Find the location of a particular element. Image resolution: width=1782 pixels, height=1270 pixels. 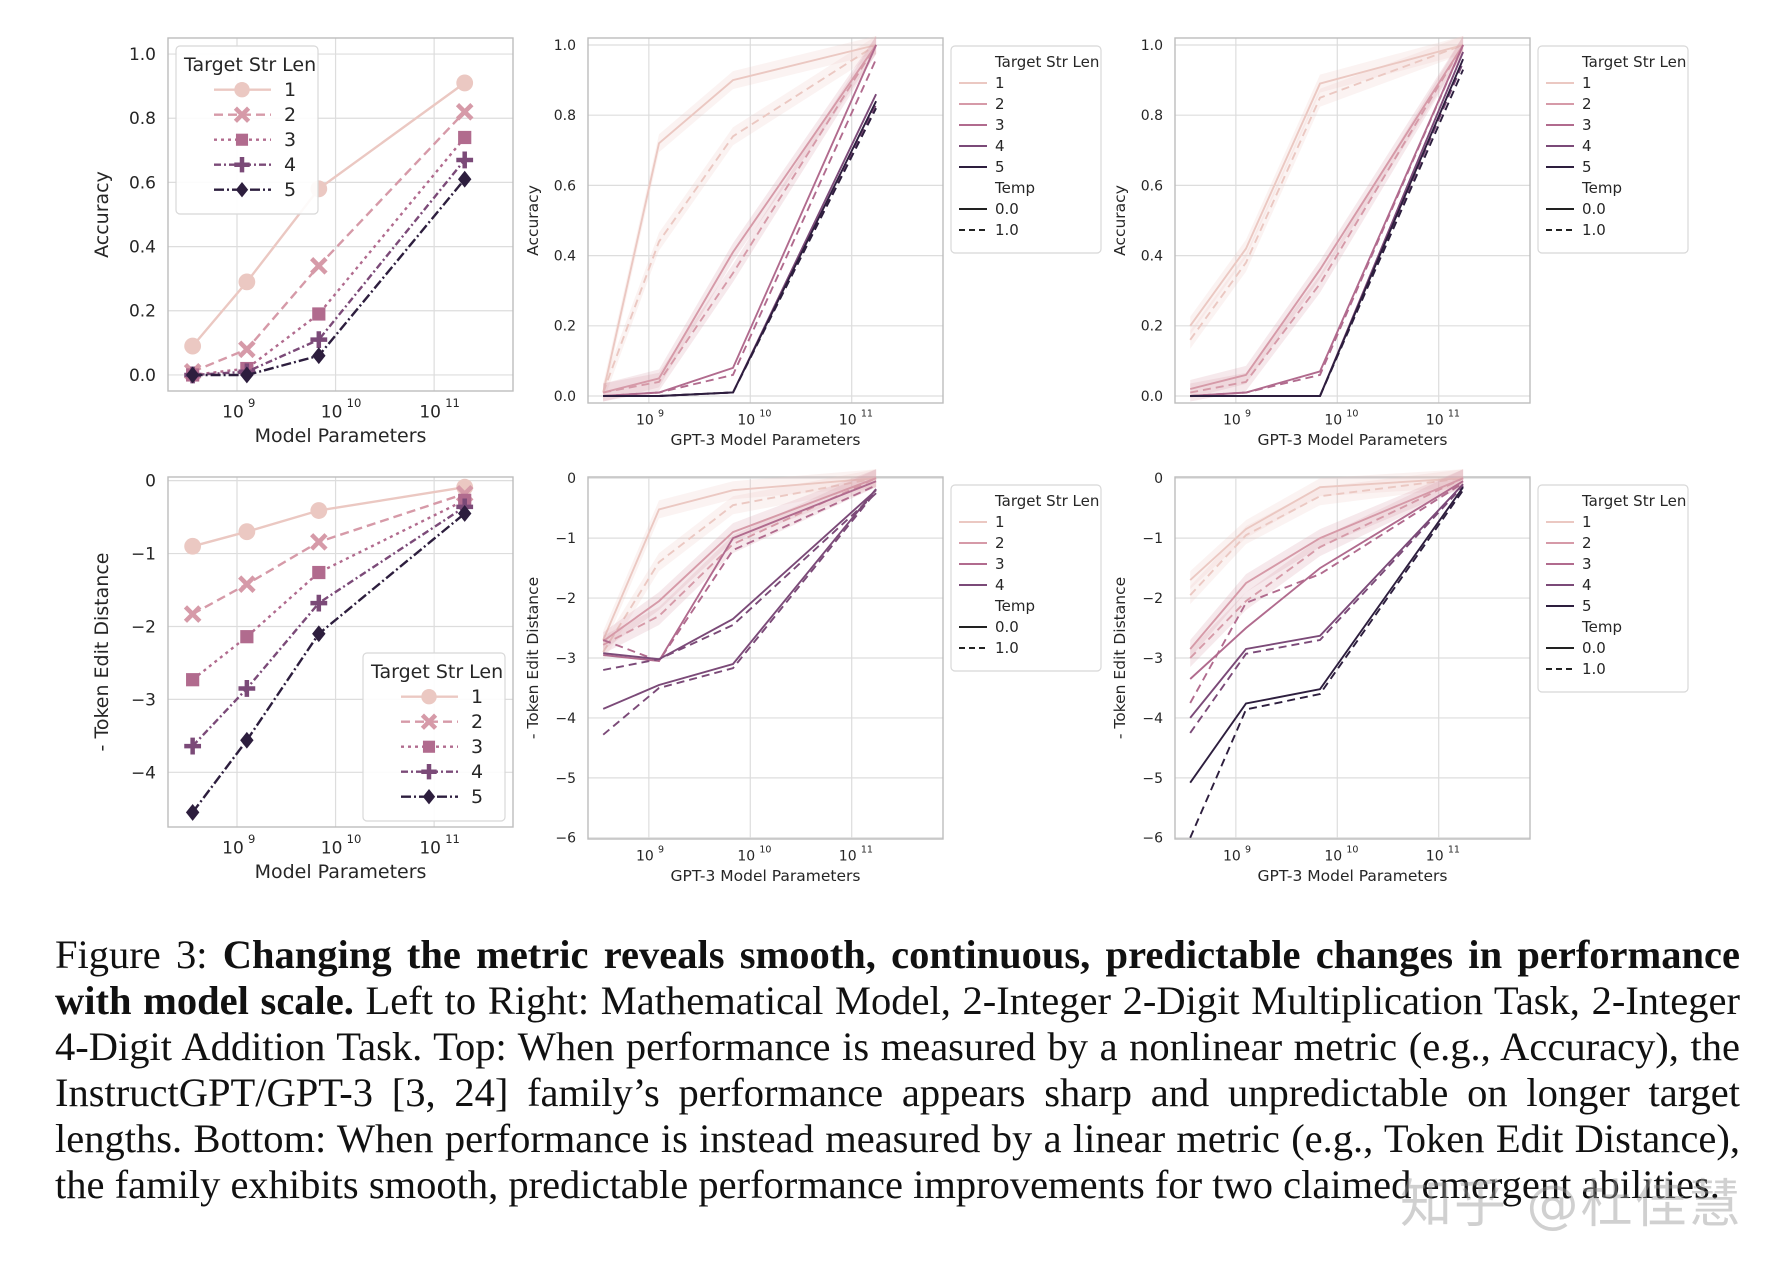

y-tick-label: 0.6 is located at coordinates (1152, 186).